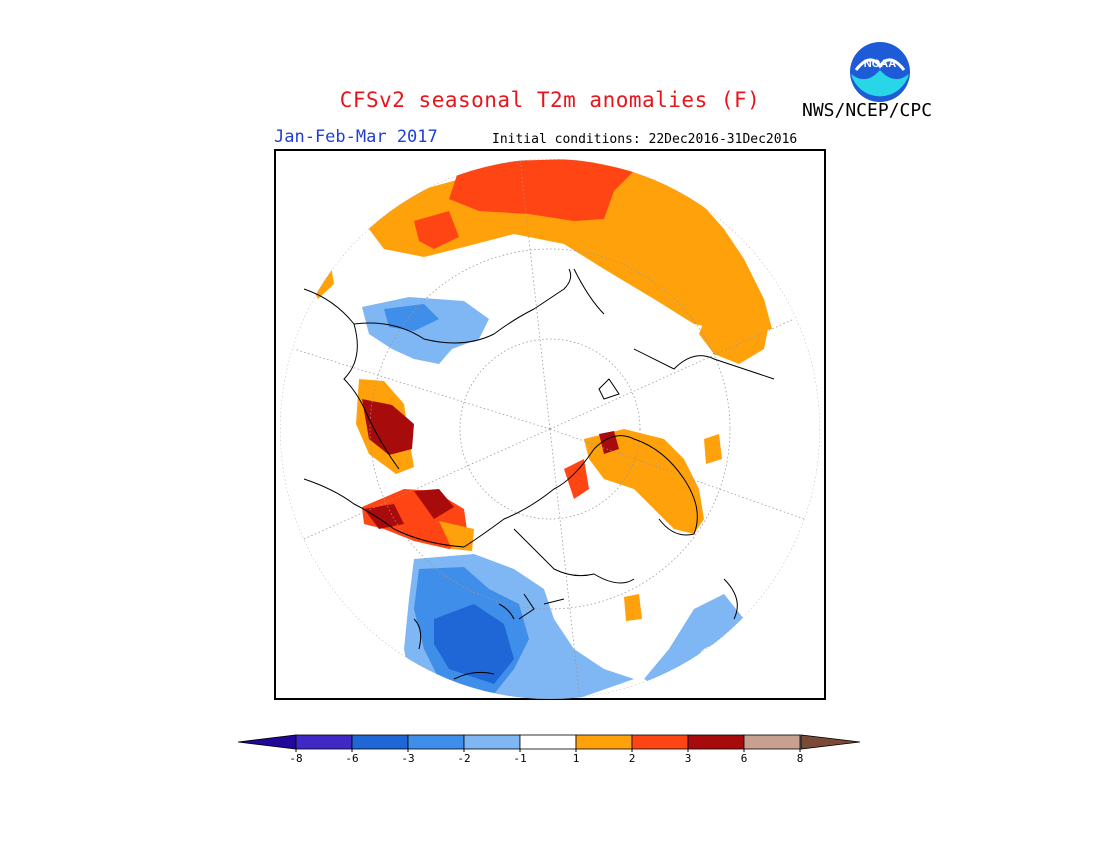 This screenshot has width=1100, height=850. I want to click on agency-label: NWS/NCEP/CPC, so click(867, 110).